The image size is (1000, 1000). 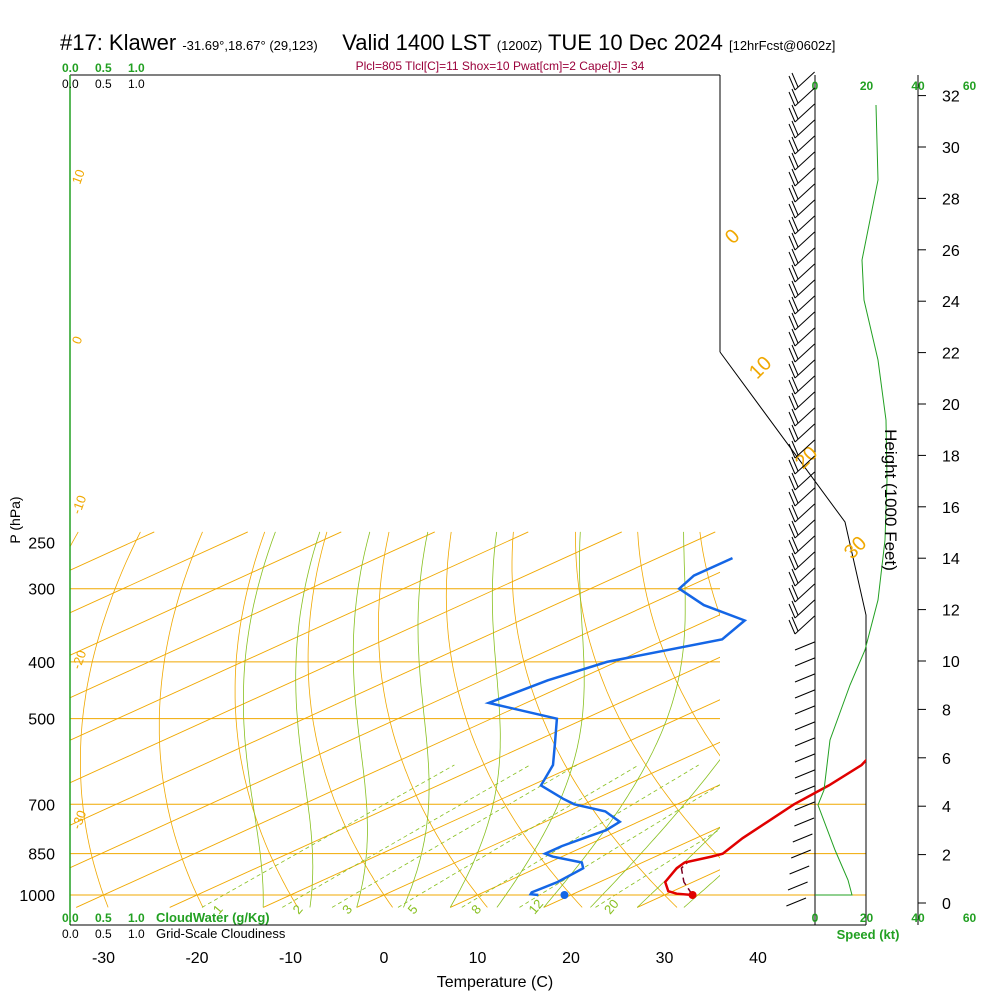 I want to click on cloudwater-label: CloudWater (g/Kg), so click(x=213, y=917).